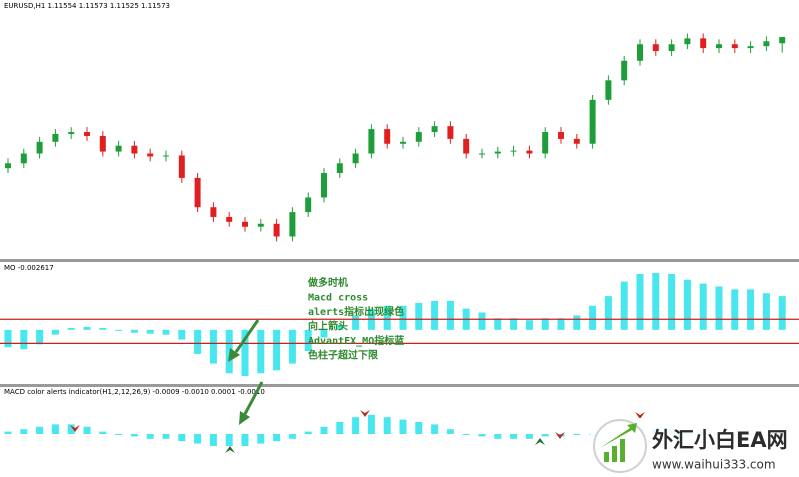 This screenshot has height=477, width=799. What do you see at coordinates (356, 311) in the screenshot?
I see `annotation-line: alerts指标出现绿色` at bounding box center [356, 311].